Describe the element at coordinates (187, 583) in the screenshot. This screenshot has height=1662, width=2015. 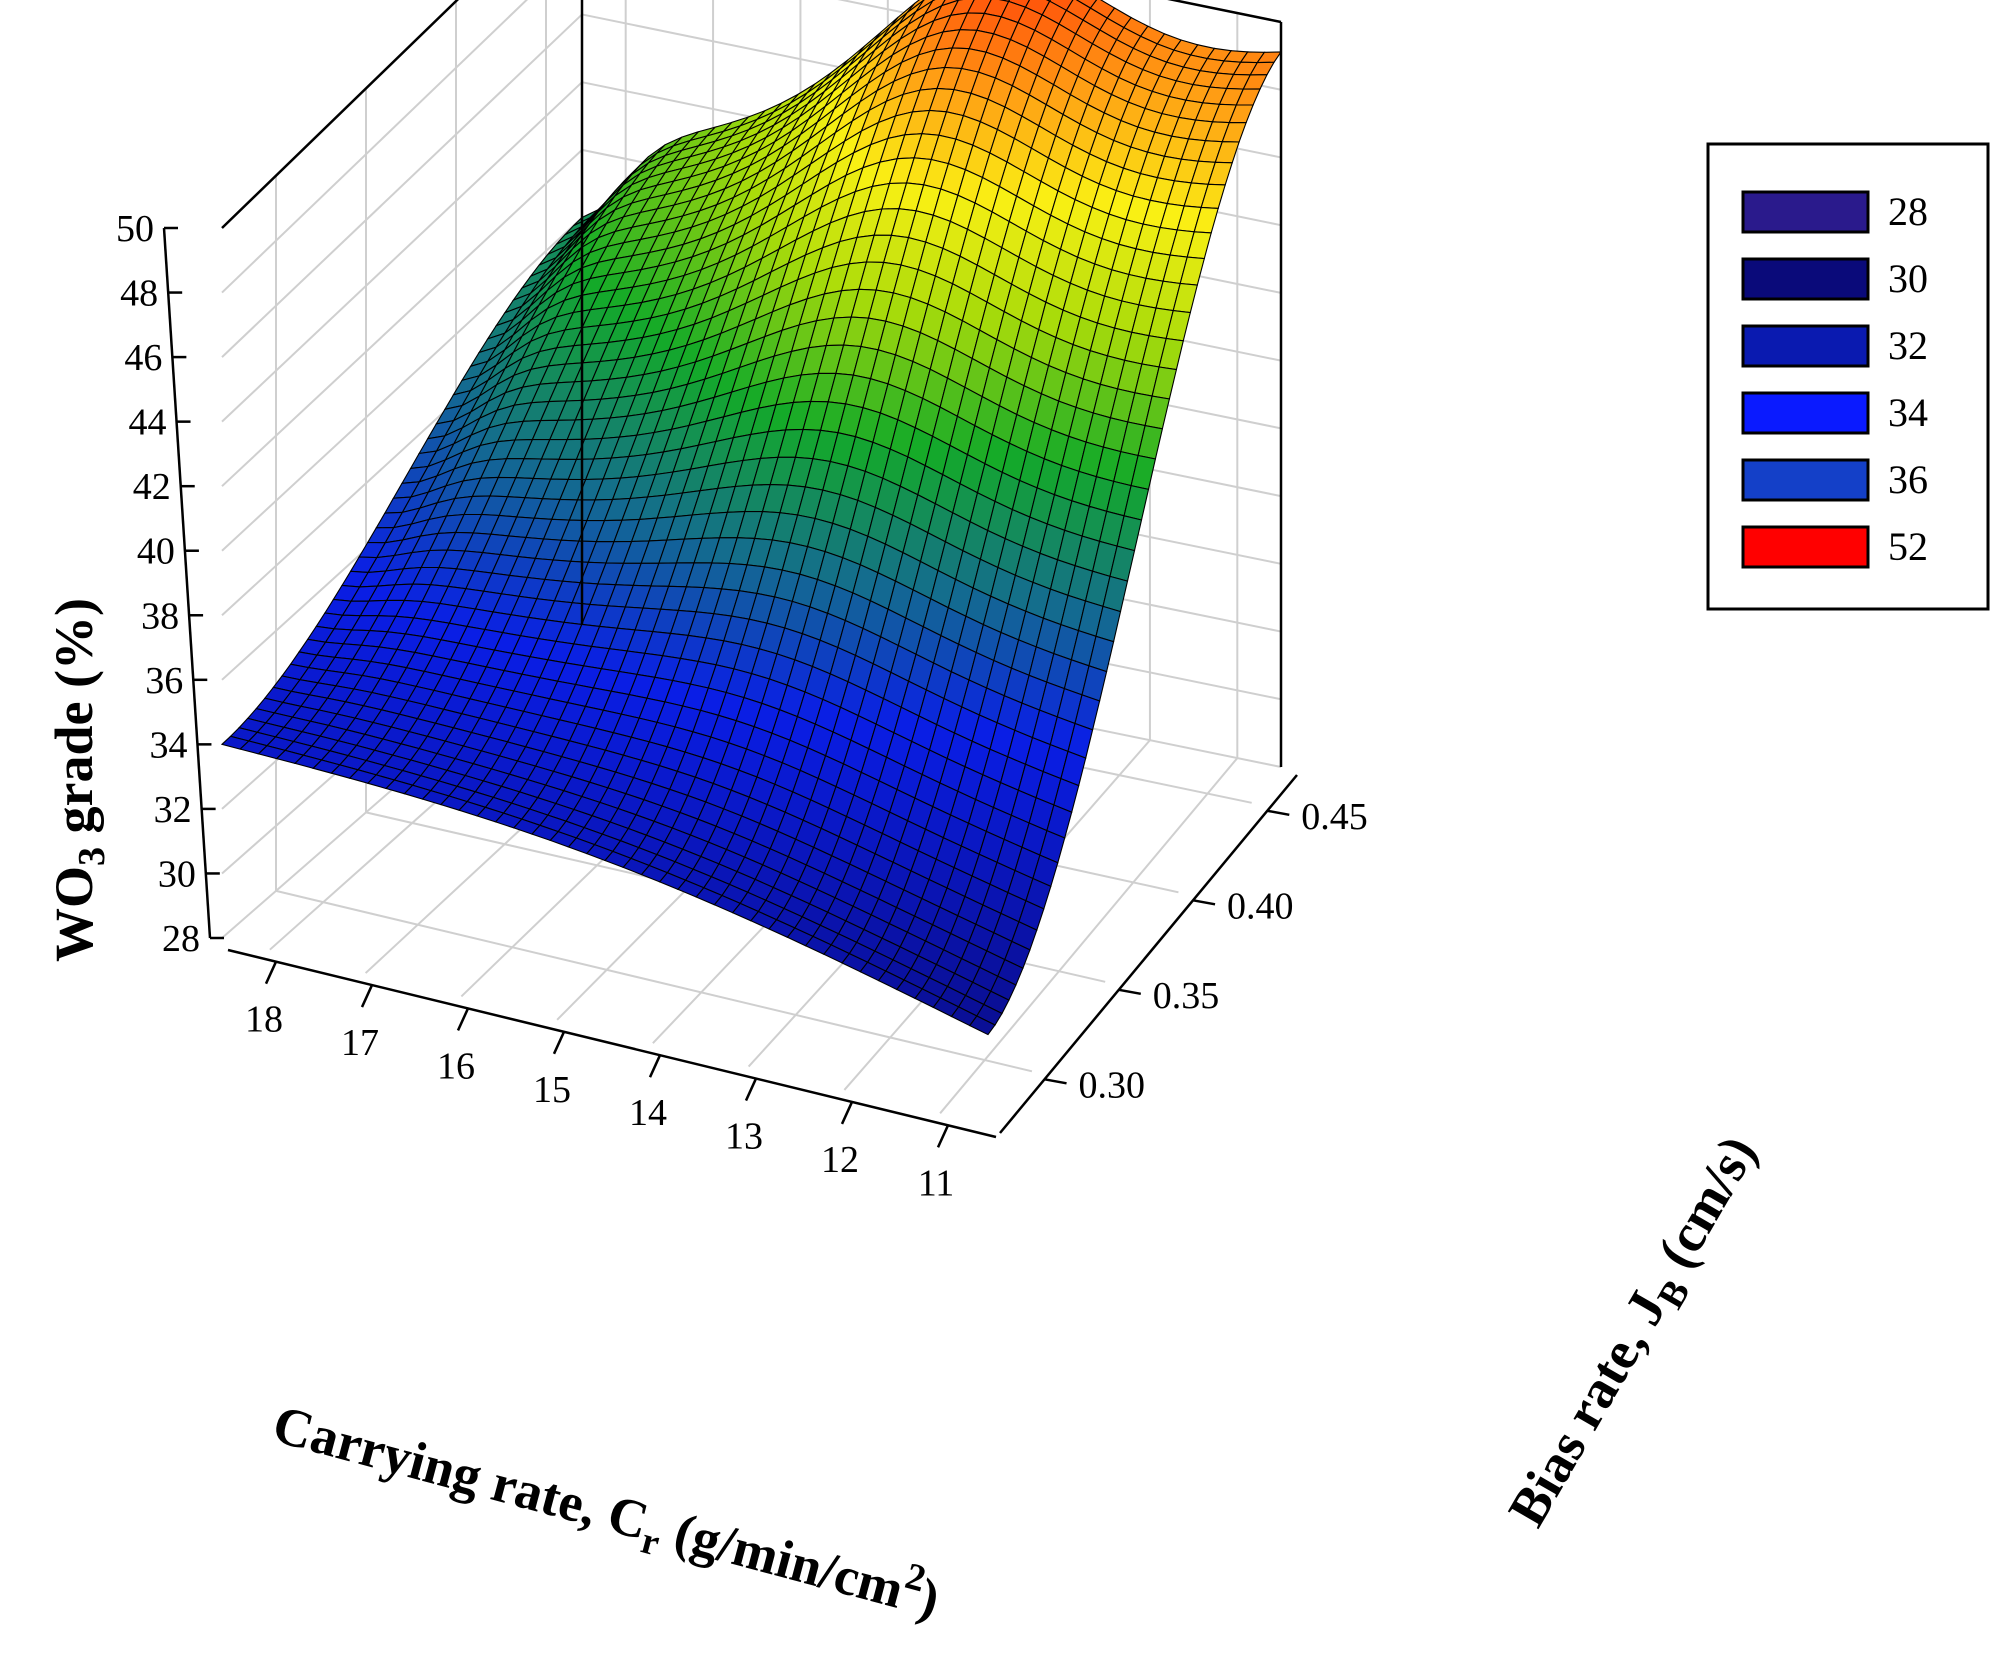
I see `z-axis-line` at that location.